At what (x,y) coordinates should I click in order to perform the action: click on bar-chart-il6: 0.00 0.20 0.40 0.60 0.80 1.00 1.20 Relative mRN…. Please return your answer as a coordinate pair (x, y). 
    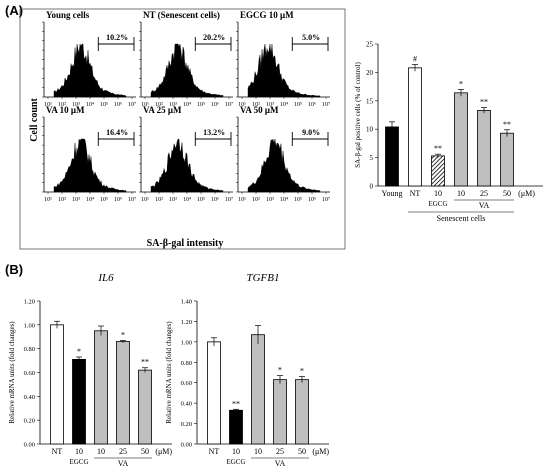
    Looking at the image, I should click on (90, 370).